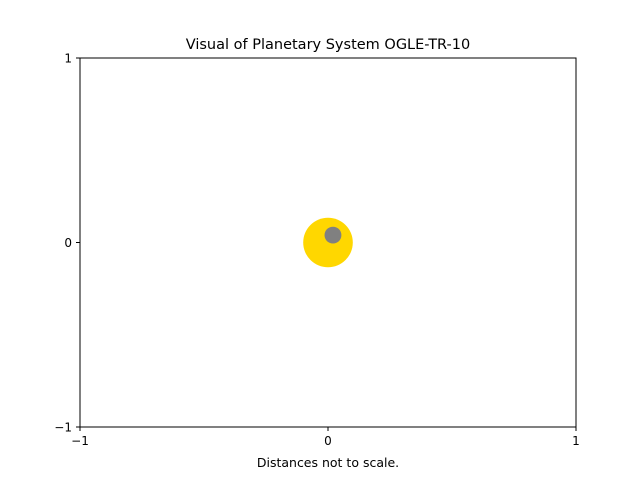 This screenshot has height=480, width=640. Describe the element at coordinates (63, 428) in the screenshot. I see `y-tick-label: −1` at that location.